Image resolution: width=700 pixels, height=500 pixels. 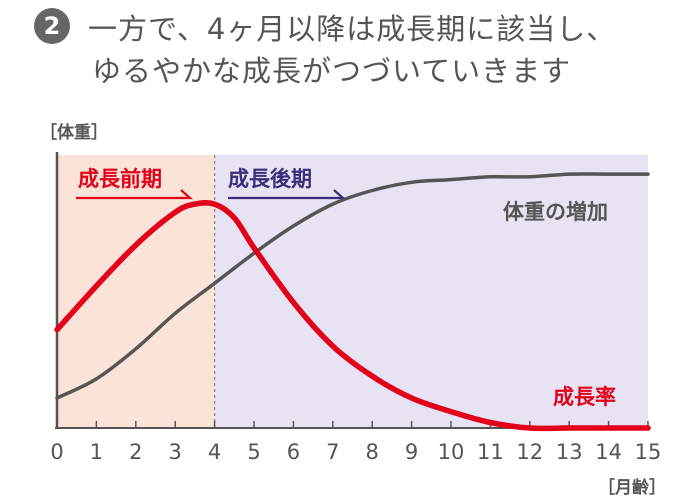 What do you see at coordinates (648, 452) in the screenshot?
I see `x-tick-label: 15` at bounding box center [648, 452].